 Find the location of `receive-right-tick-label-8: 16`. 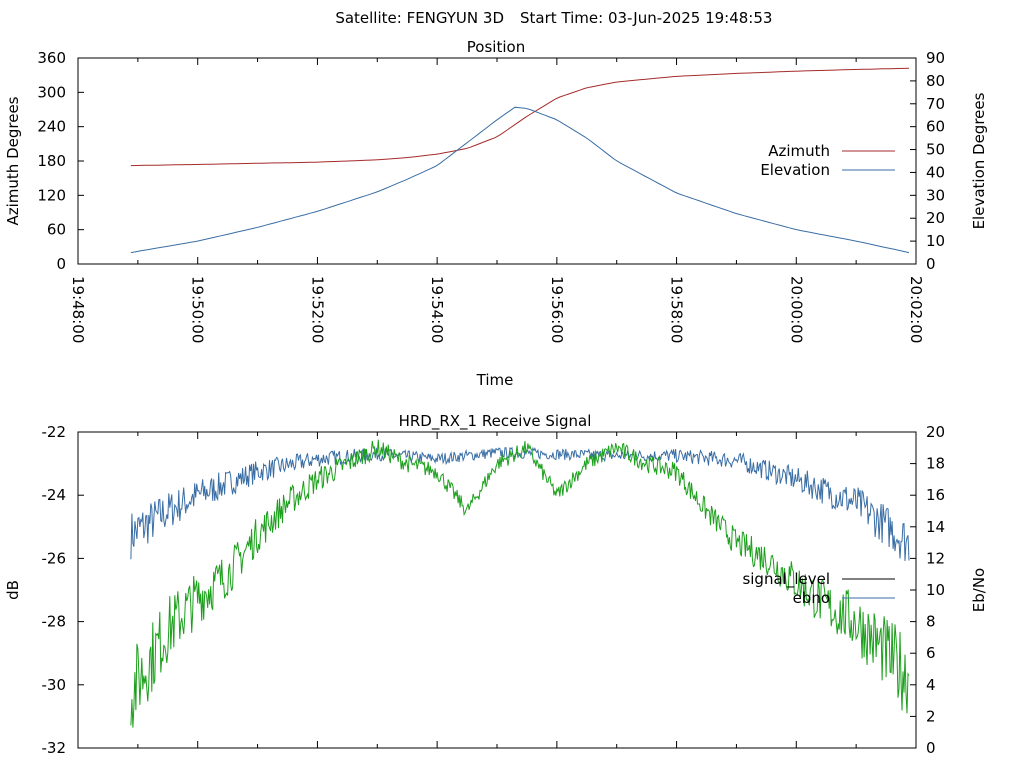

receive-right-tick-label-8: 16 is located at coordinates (935, 495).